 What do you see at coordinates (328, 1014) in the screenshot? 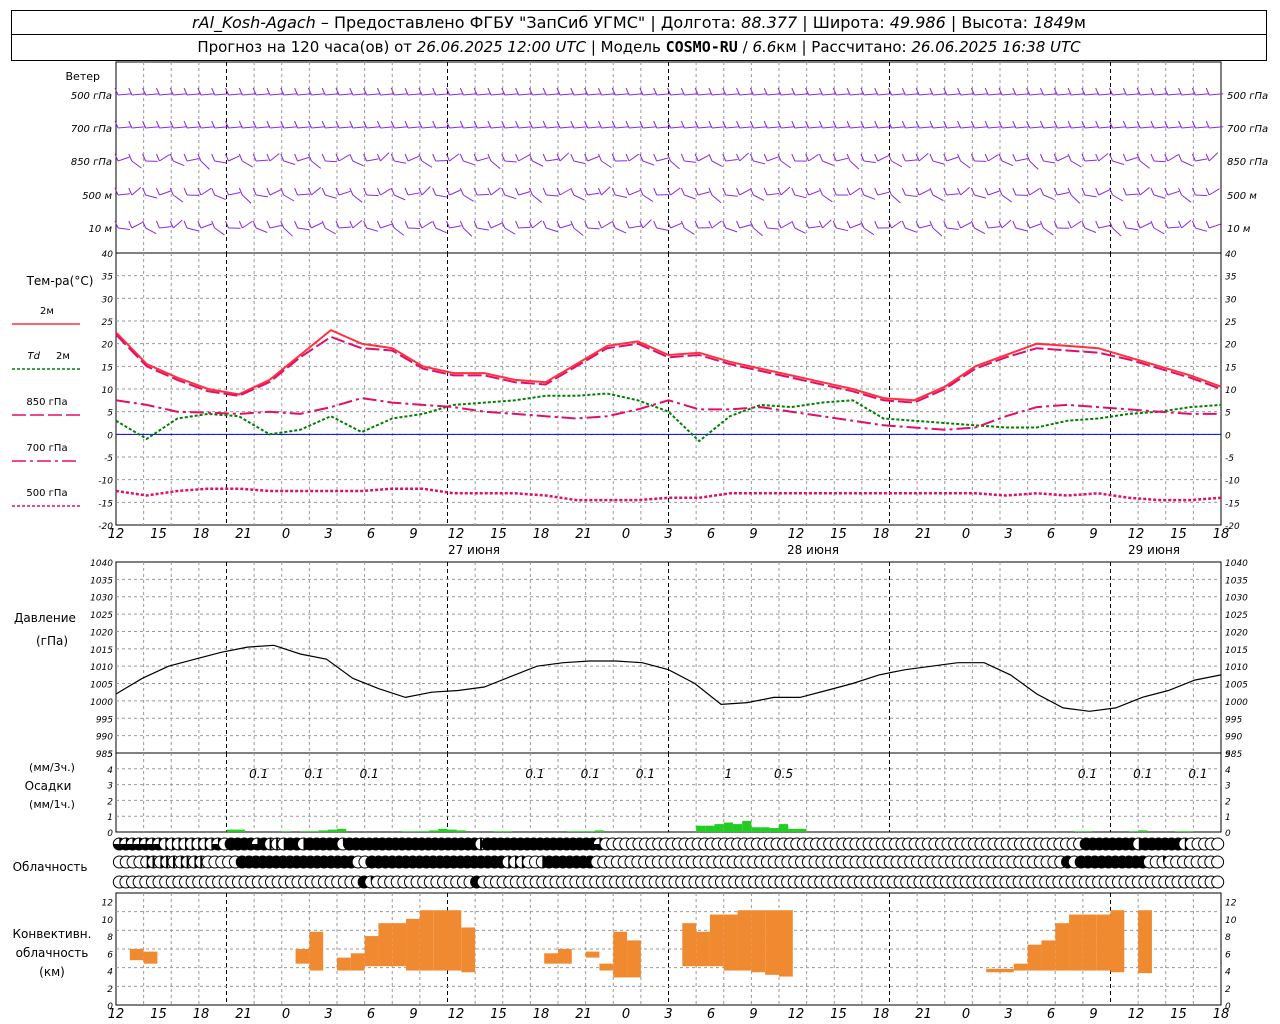
I see `conv-time-label: 3` at bounding box center [328, 1014].